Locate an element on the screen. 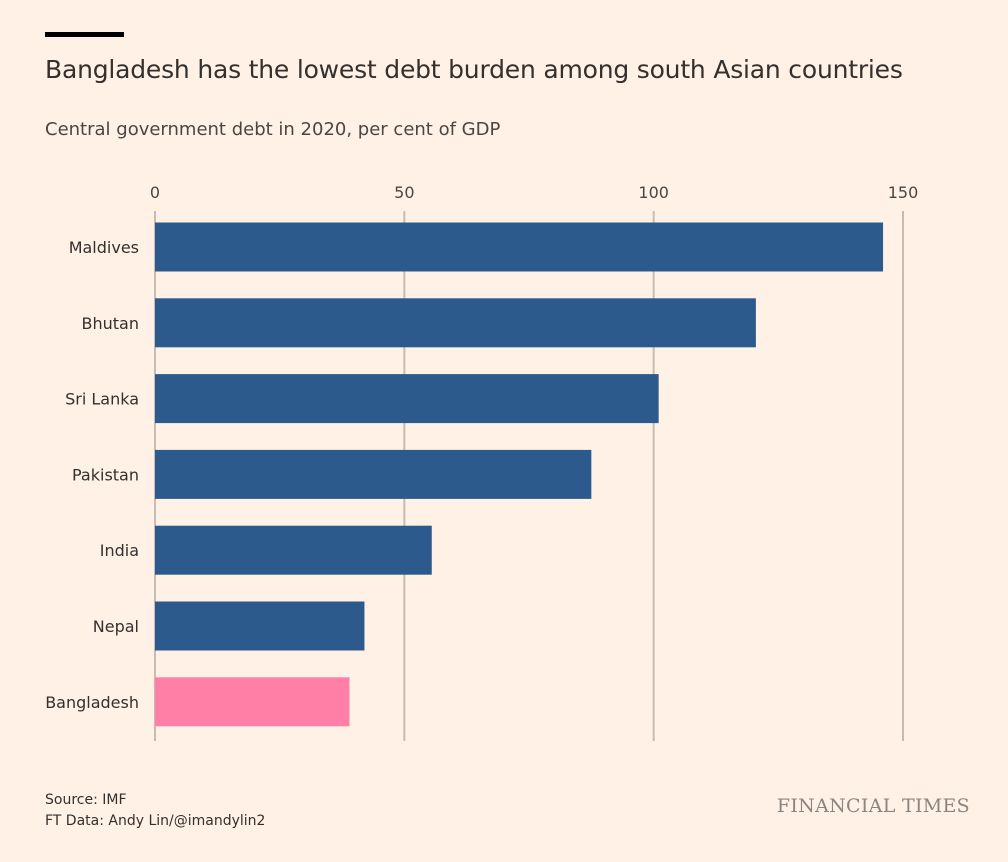 The height and width of the screenshot is (862, 1008). category-label-bangladesh: Bangladesh is located at coordinates (92, 702).